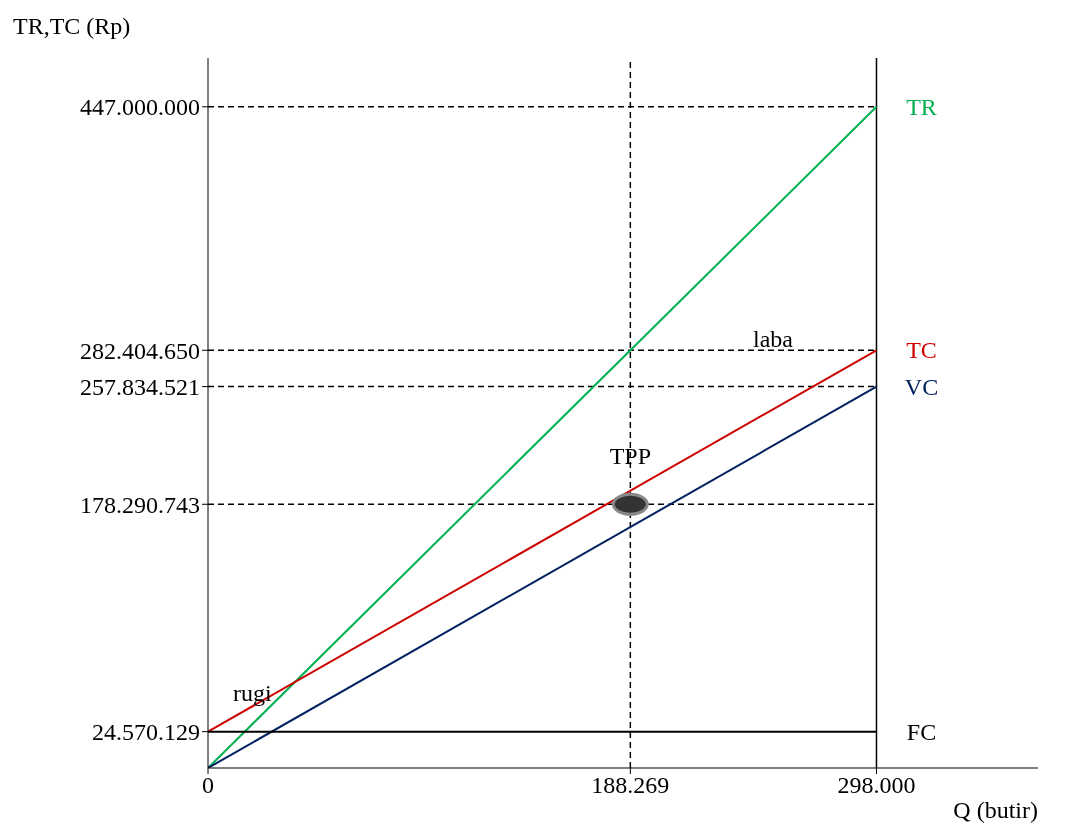  I want to click on y-tick-label: 447.000.000, so click(140, 107).